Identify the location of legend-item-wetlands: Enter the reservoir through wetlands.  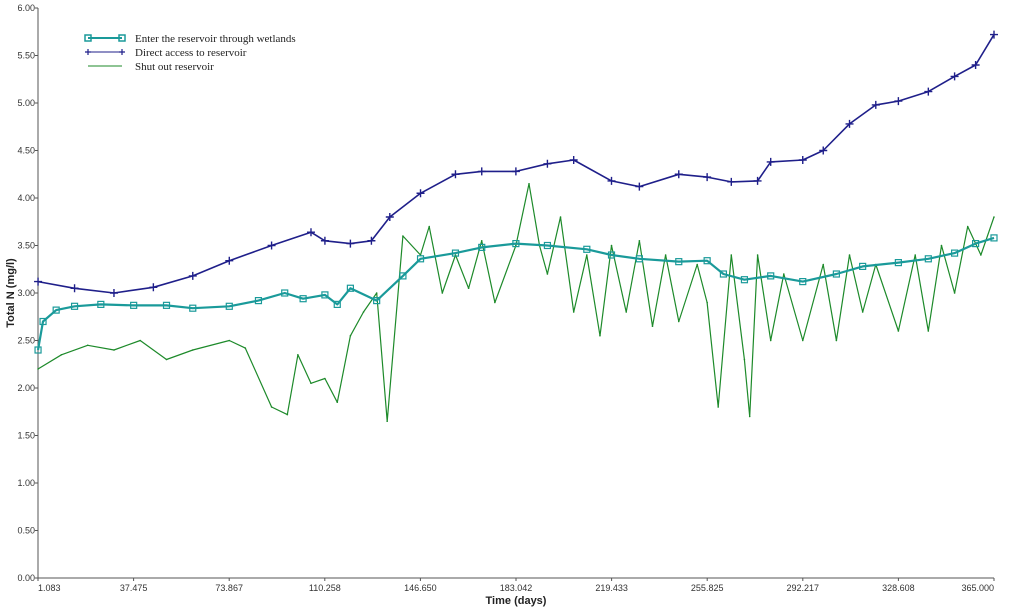
(190, 39).